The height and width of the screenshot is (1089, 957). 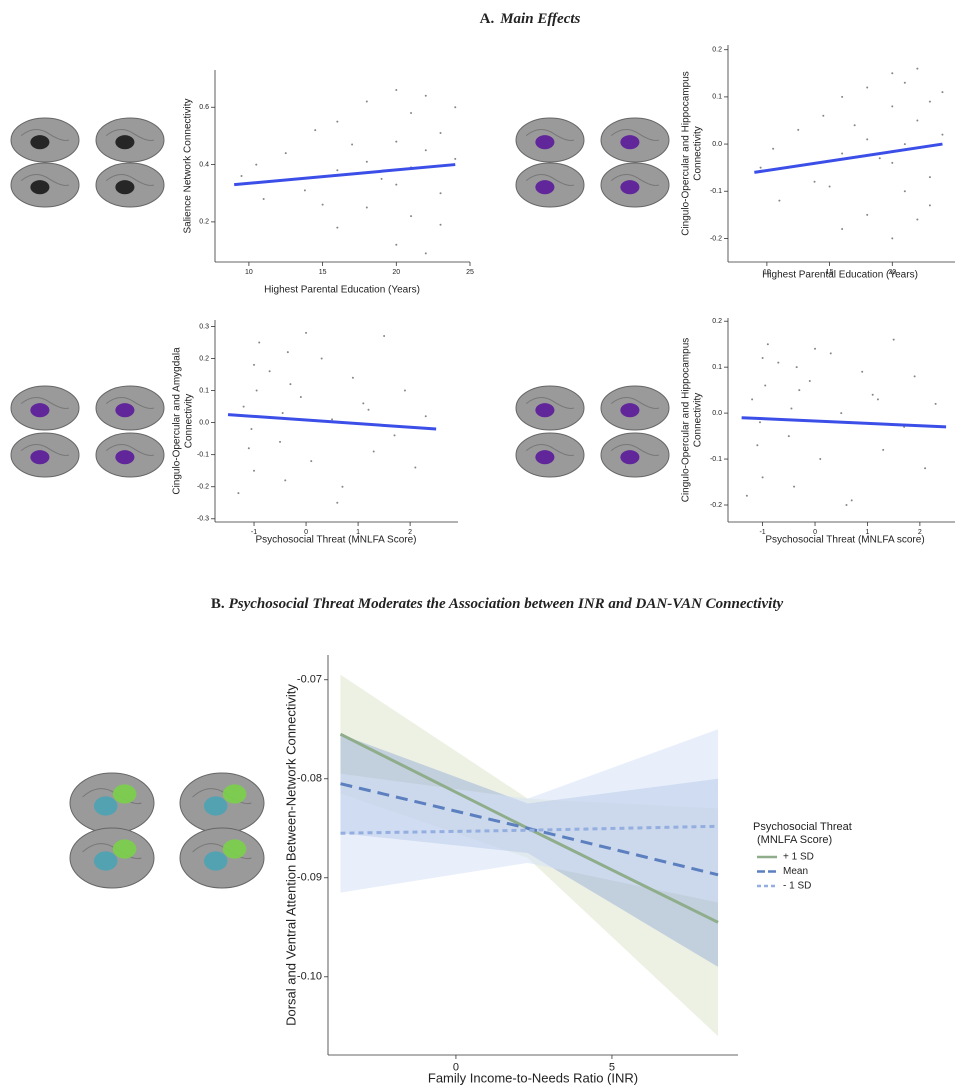 What do you see at coordinates (249, 272) in the screenshot?
I see `x-tick-label: 10` at bounding box center [249, 272].